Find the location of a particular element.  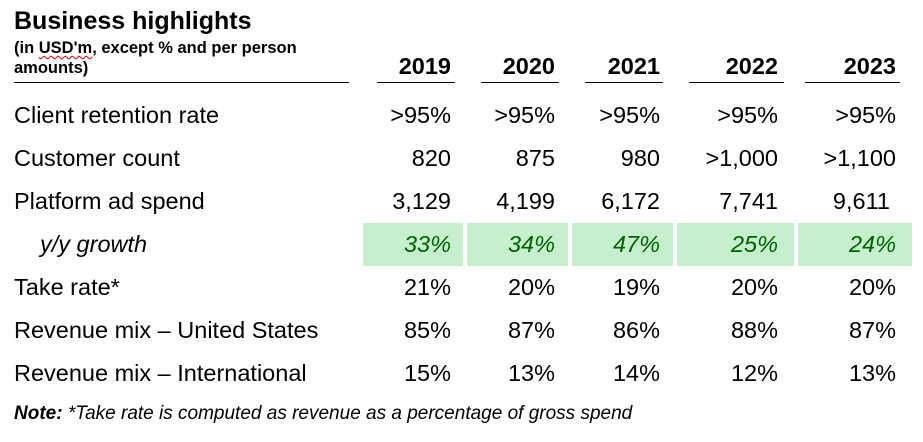

year-2019-underline is located at coordinates (416, 82).